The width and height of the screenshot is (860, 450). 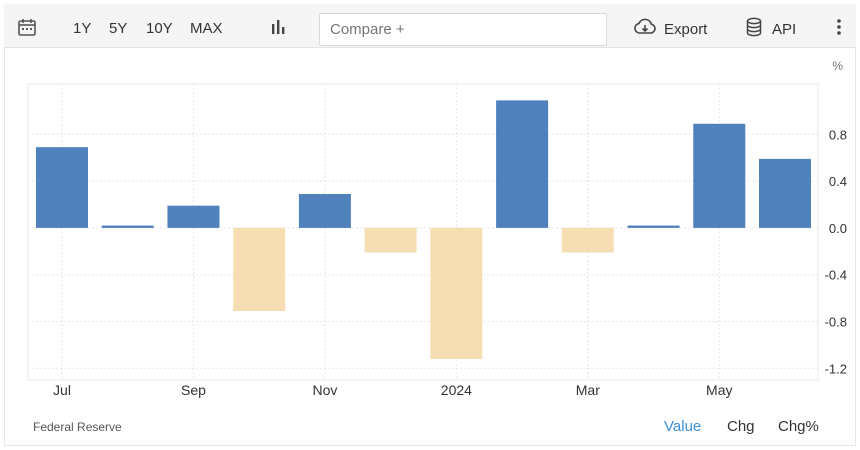 I want to click on range-max-button: MAX, so click(x=206, y=28).